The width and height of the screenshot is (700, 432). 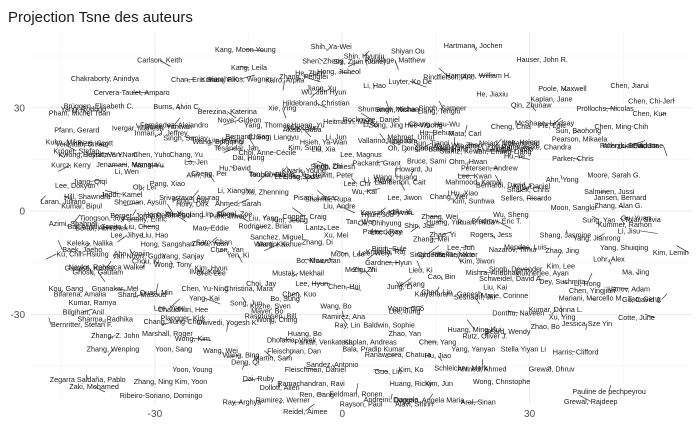 What do you see at coordinates (419, 225) in the screenshot?
I see `point-label-204: Shin, Jae` at bounding box center [419, 225].